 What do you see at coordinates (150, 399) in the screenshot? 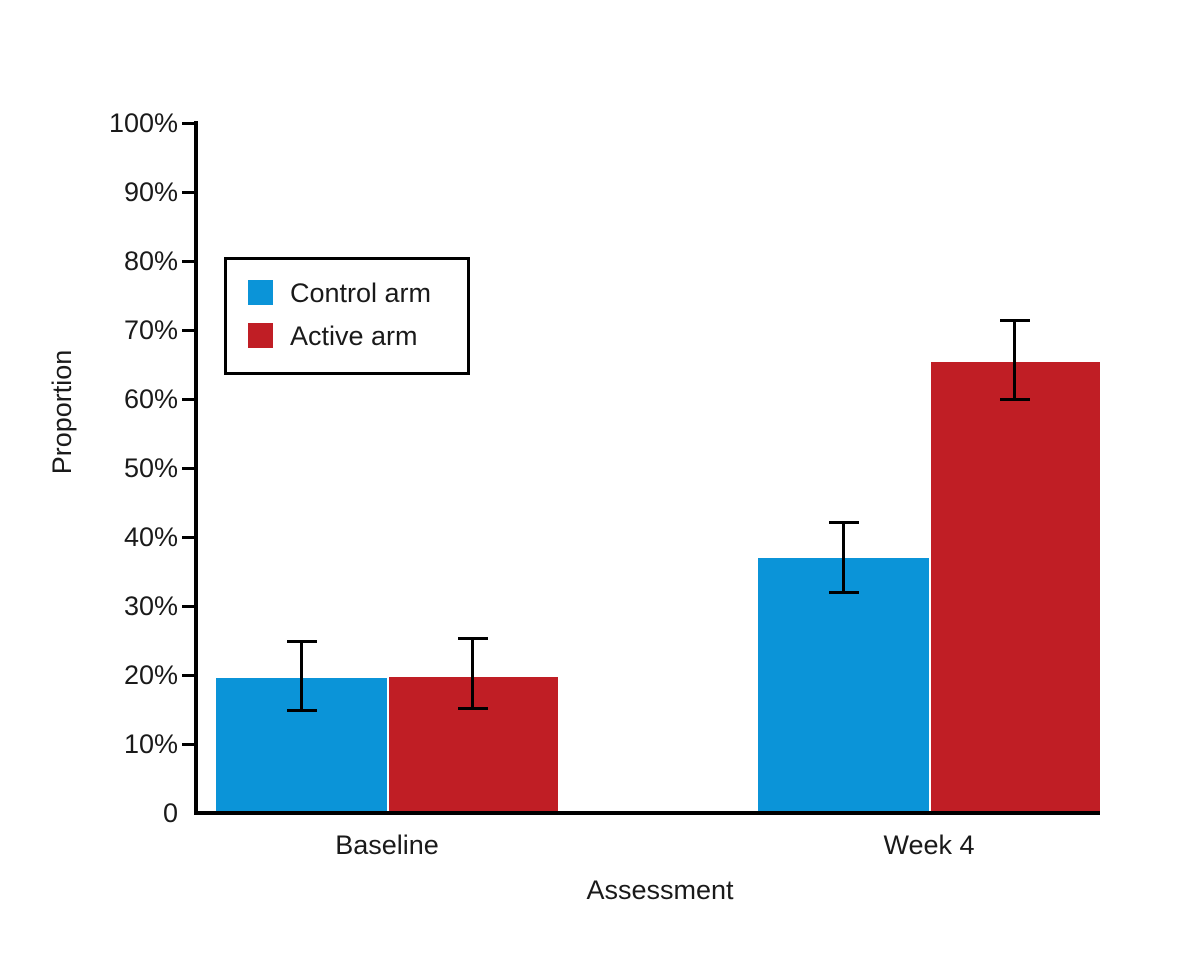
I see `y-tick-label: 60%` at bounding box center [150, 399].